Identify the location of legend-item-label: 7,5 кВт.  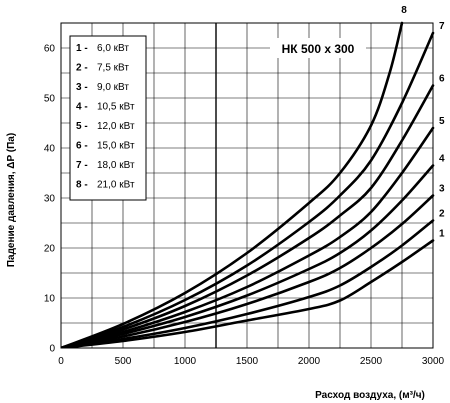
(113, 68).